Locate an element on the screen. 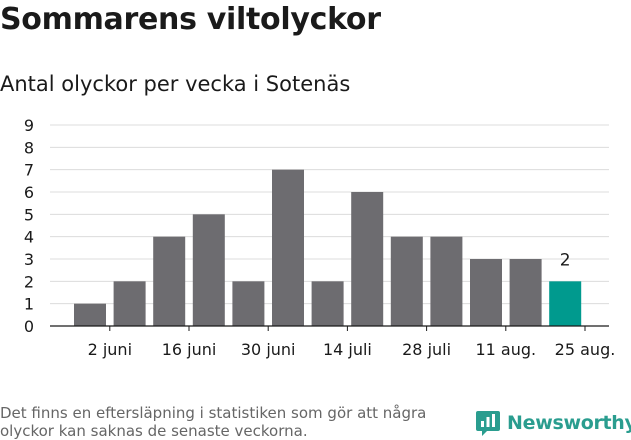 This screenshot has width=631, height=440. y-tick-label: 5 is located at coordinates (29, 214).